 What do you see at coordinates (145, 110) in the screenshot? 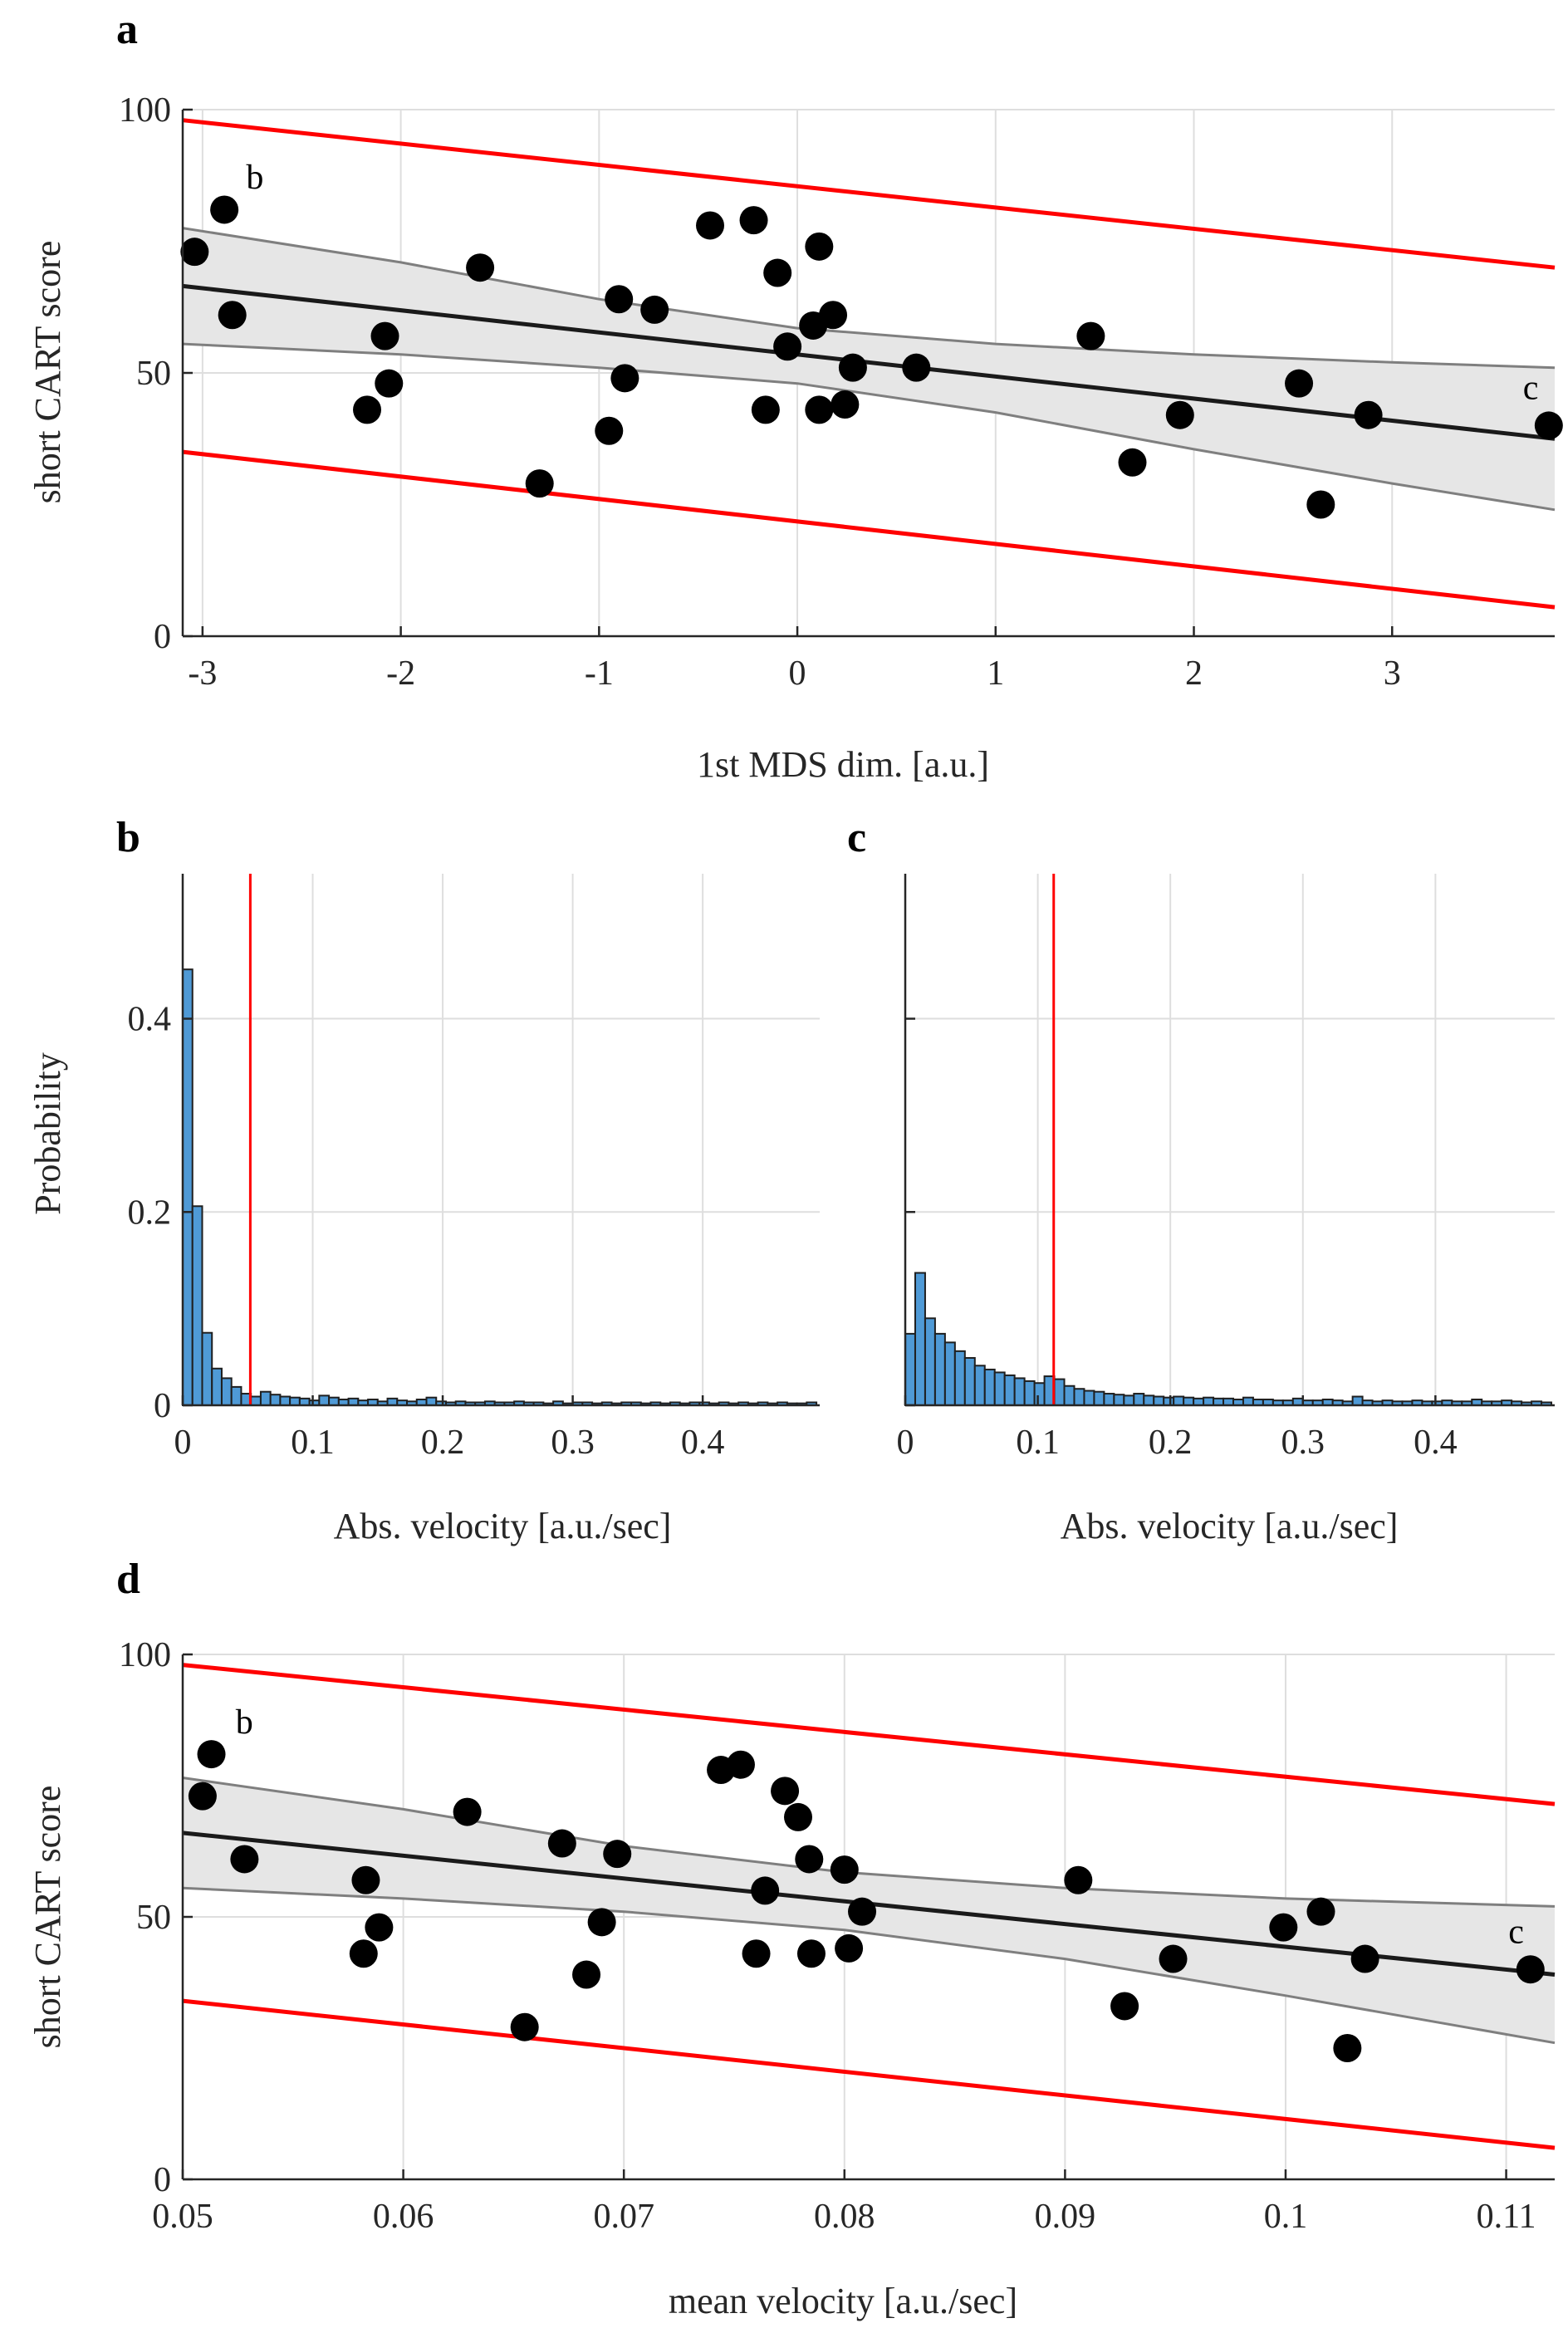
I see `panel-a-ytick-label-2: 100` at bounding box center [145, 110].